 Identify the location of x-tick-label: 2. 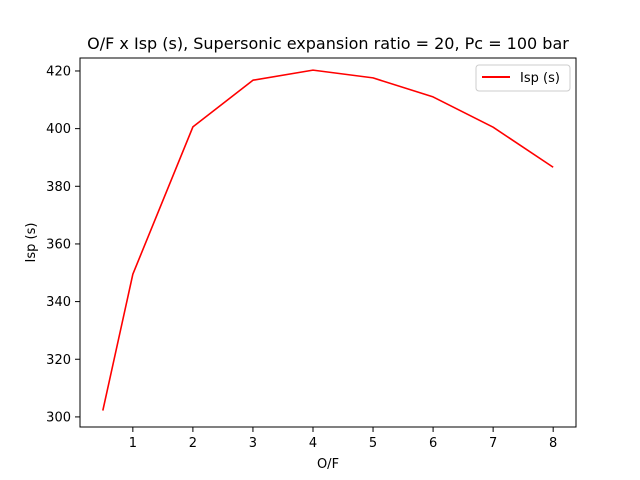
(193, 443).